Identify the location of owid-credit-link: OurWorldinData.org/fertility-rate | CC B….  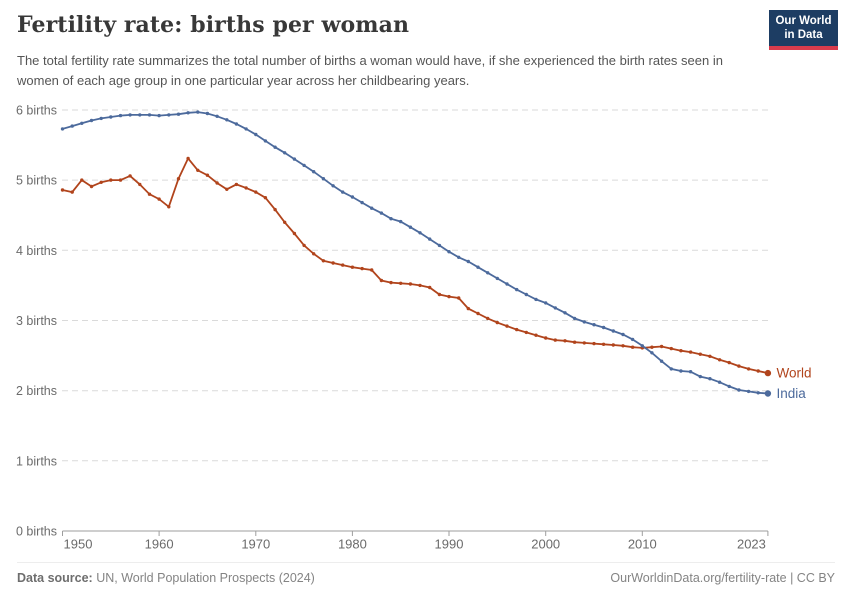
(722, 578).